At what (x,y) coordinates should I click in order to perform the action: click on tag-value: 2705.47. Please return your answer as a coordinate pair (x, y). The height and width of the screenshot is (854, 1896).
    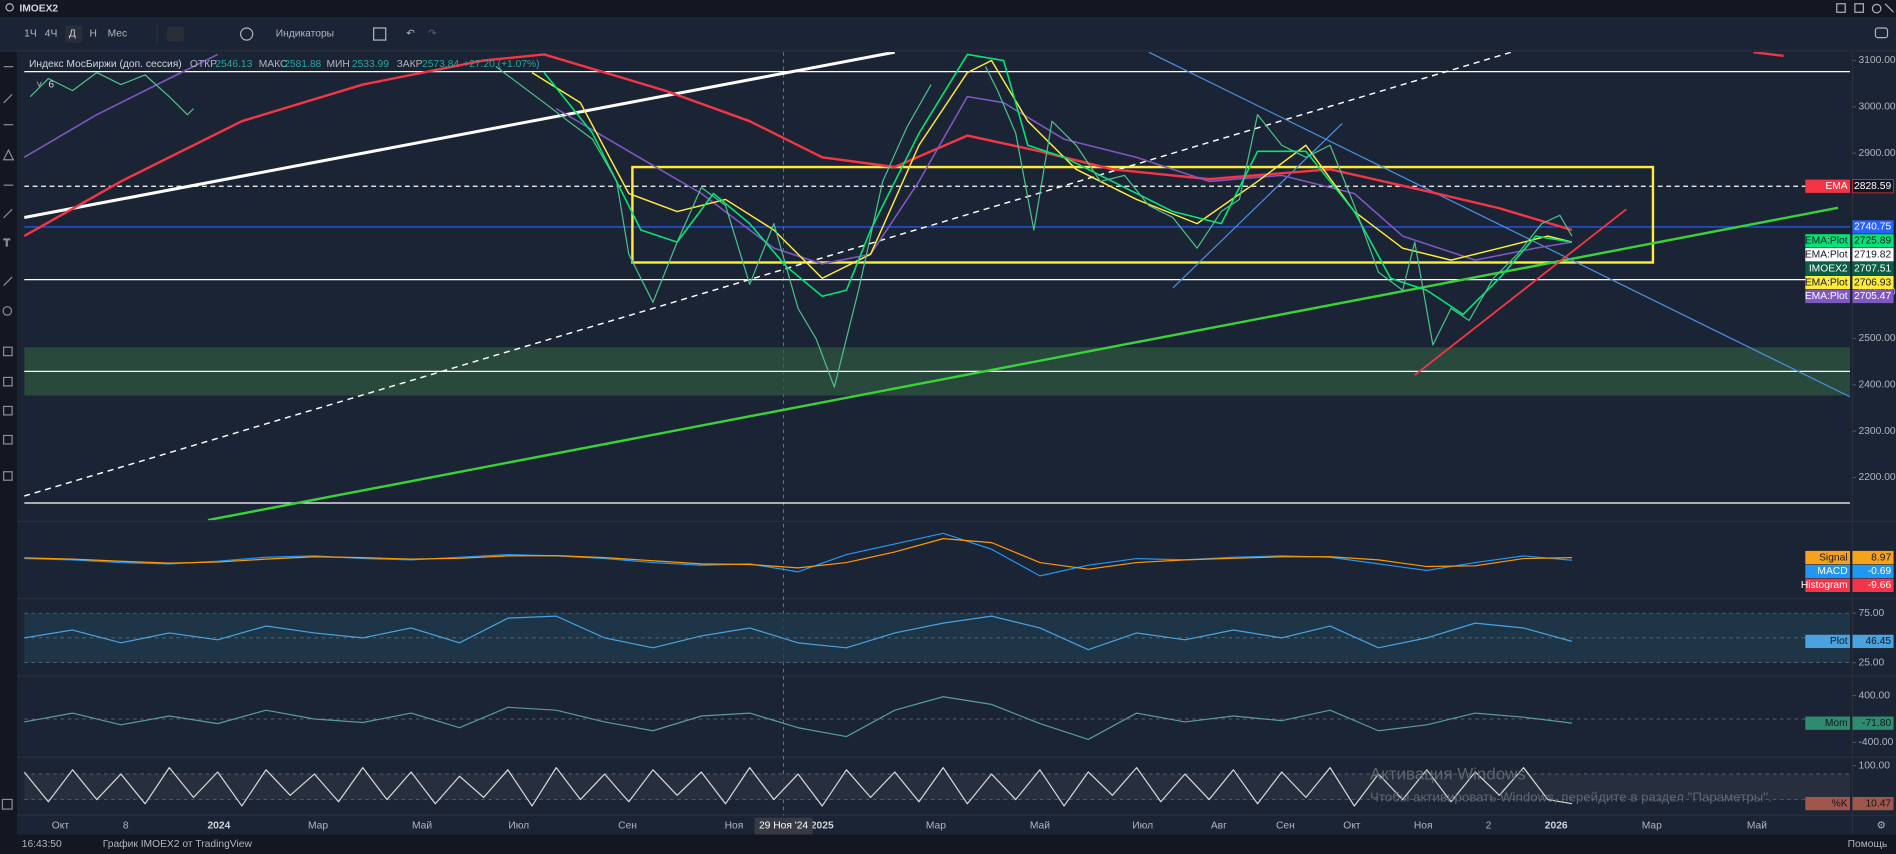
    Looking at the image, I should click on (1872, 296).